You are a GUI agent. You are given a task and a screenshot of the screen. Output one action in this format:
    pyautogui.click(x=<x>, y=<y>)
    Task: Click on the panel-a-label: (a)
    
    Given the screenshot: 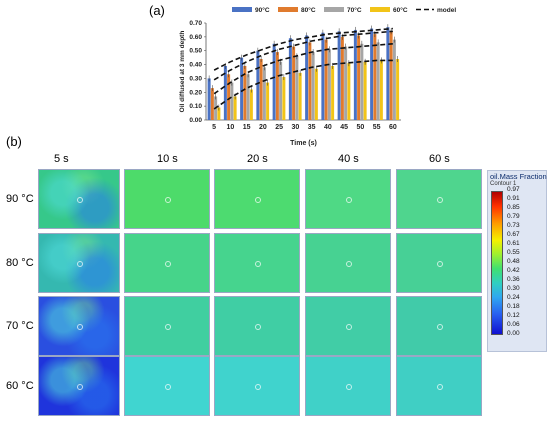 What is the action you would take?
    pyautogui.click(x=157, y=10)
    